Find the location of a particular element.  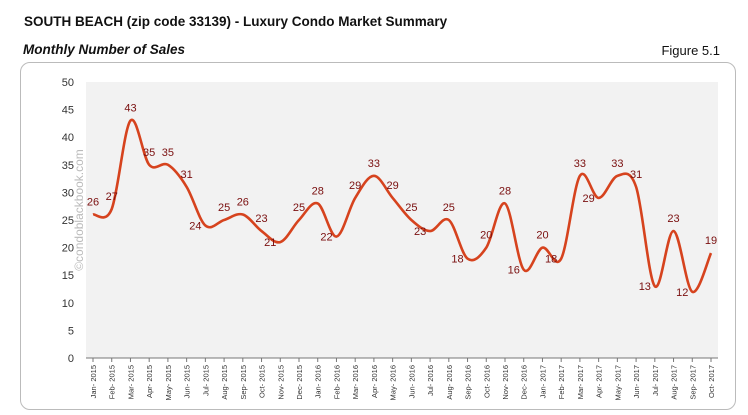

x-tick-label: Jul- 2016 is located at coordinates (430, 380).